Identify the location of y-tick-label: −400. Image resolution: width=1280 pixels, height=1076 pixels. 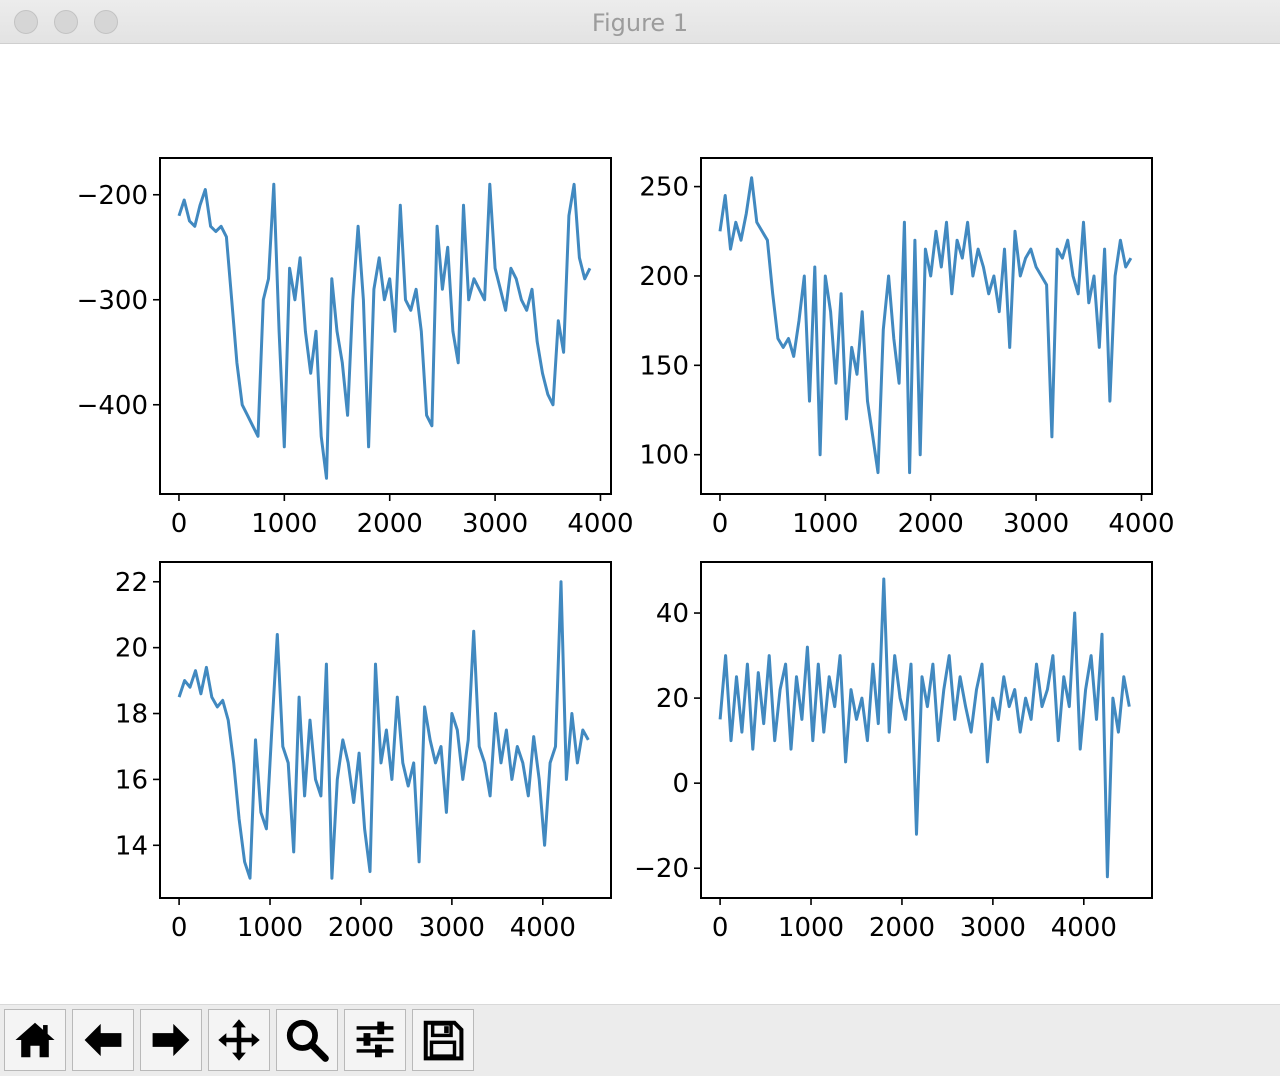
(112, 406).